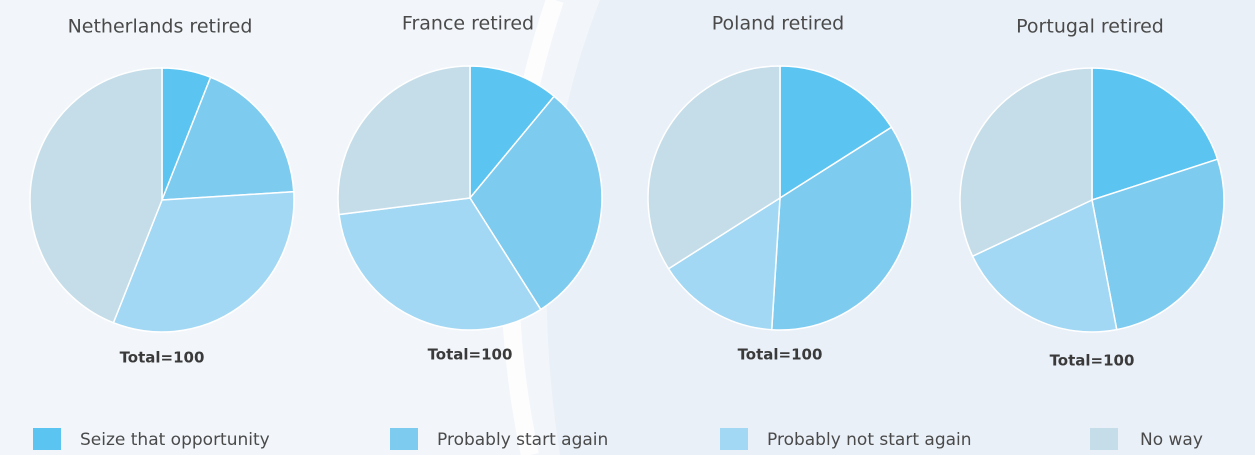  What do you see at coordinates (1090, 27) in the screenshot?
I see `pie-title: Portugal retired` at bounding box center [1090, 27].